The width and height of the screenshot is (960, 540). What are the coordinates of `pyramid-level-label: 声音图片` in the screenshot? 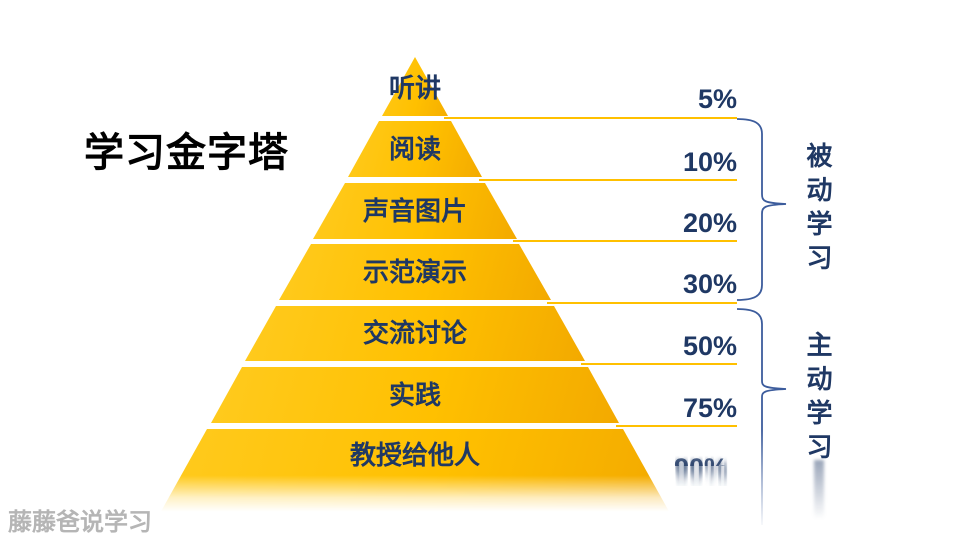 It's located at (414, 211).